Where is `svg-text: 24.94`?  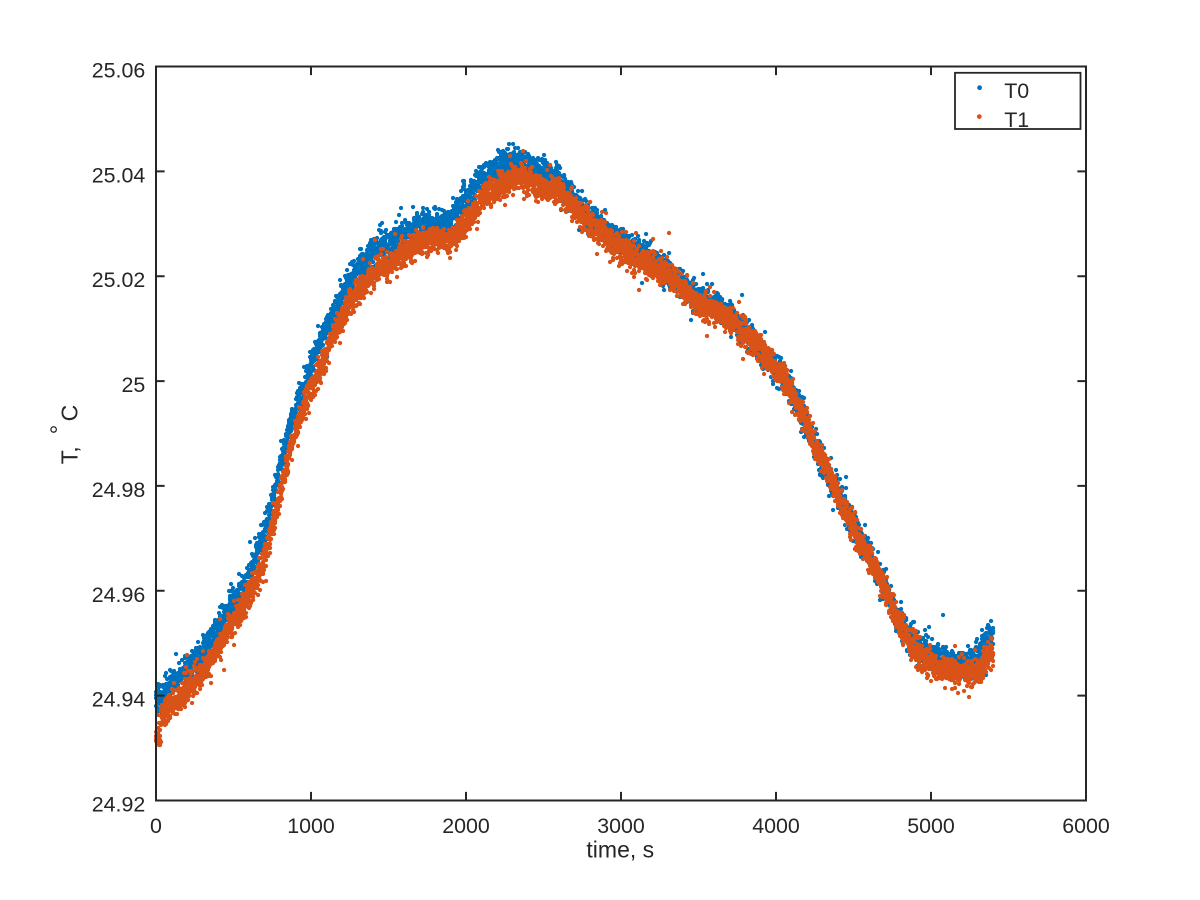
svg-text: 24.94 is located at coordinates (119, 700).